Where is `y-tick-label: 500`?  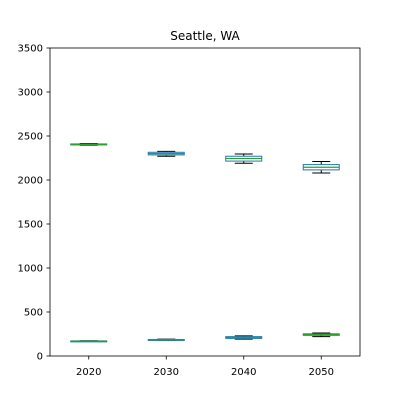
y-tick-label: 500 is located at coordinates (33, 313).